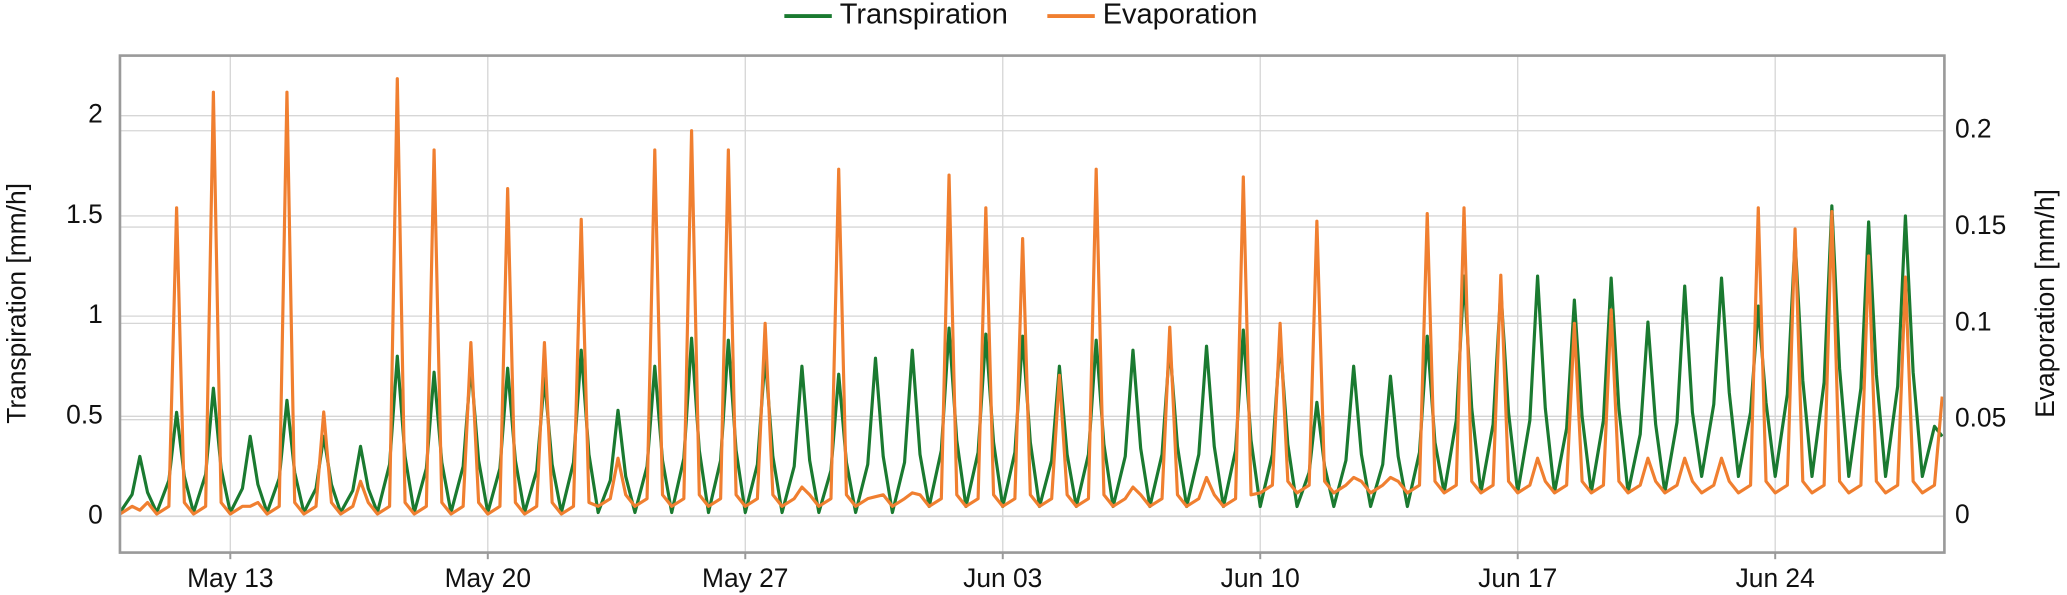  What do you see at coordinates (1020, 15) in the screenshot?
I see `legend: Transpiration Evaporation` at bounding box center [1020, 15].